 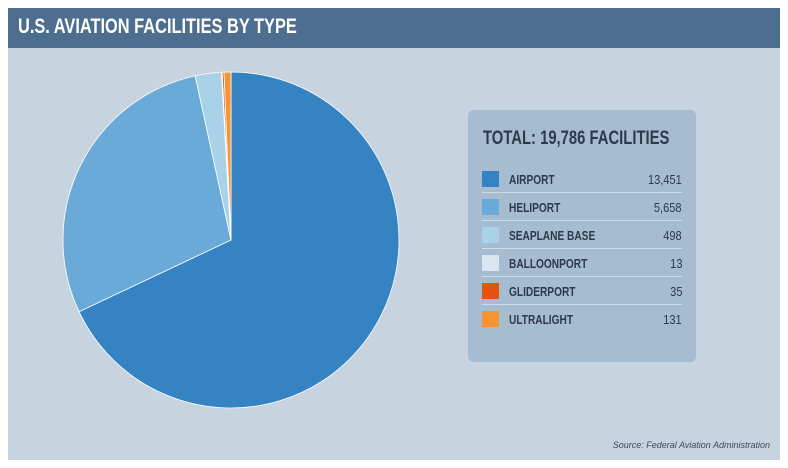 What do you see at coordinates (147, 194) in the screenshot?
I see `pie-slice-heliport` at bounding box center [147, 194].